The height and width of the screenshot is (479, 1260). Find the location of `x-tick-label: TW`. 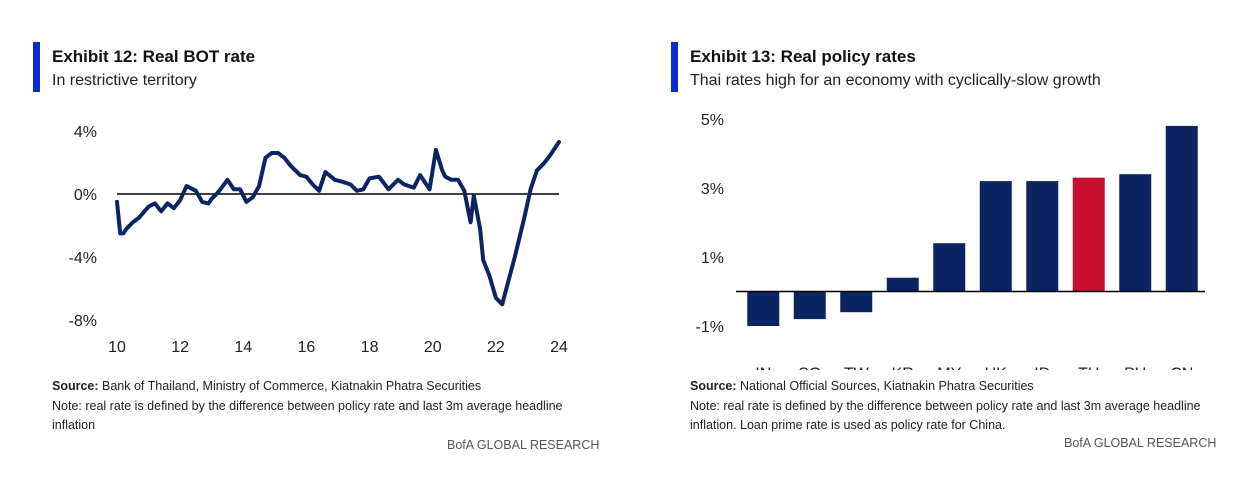

x-tick-label: TW is located at coordinates (857, 367).